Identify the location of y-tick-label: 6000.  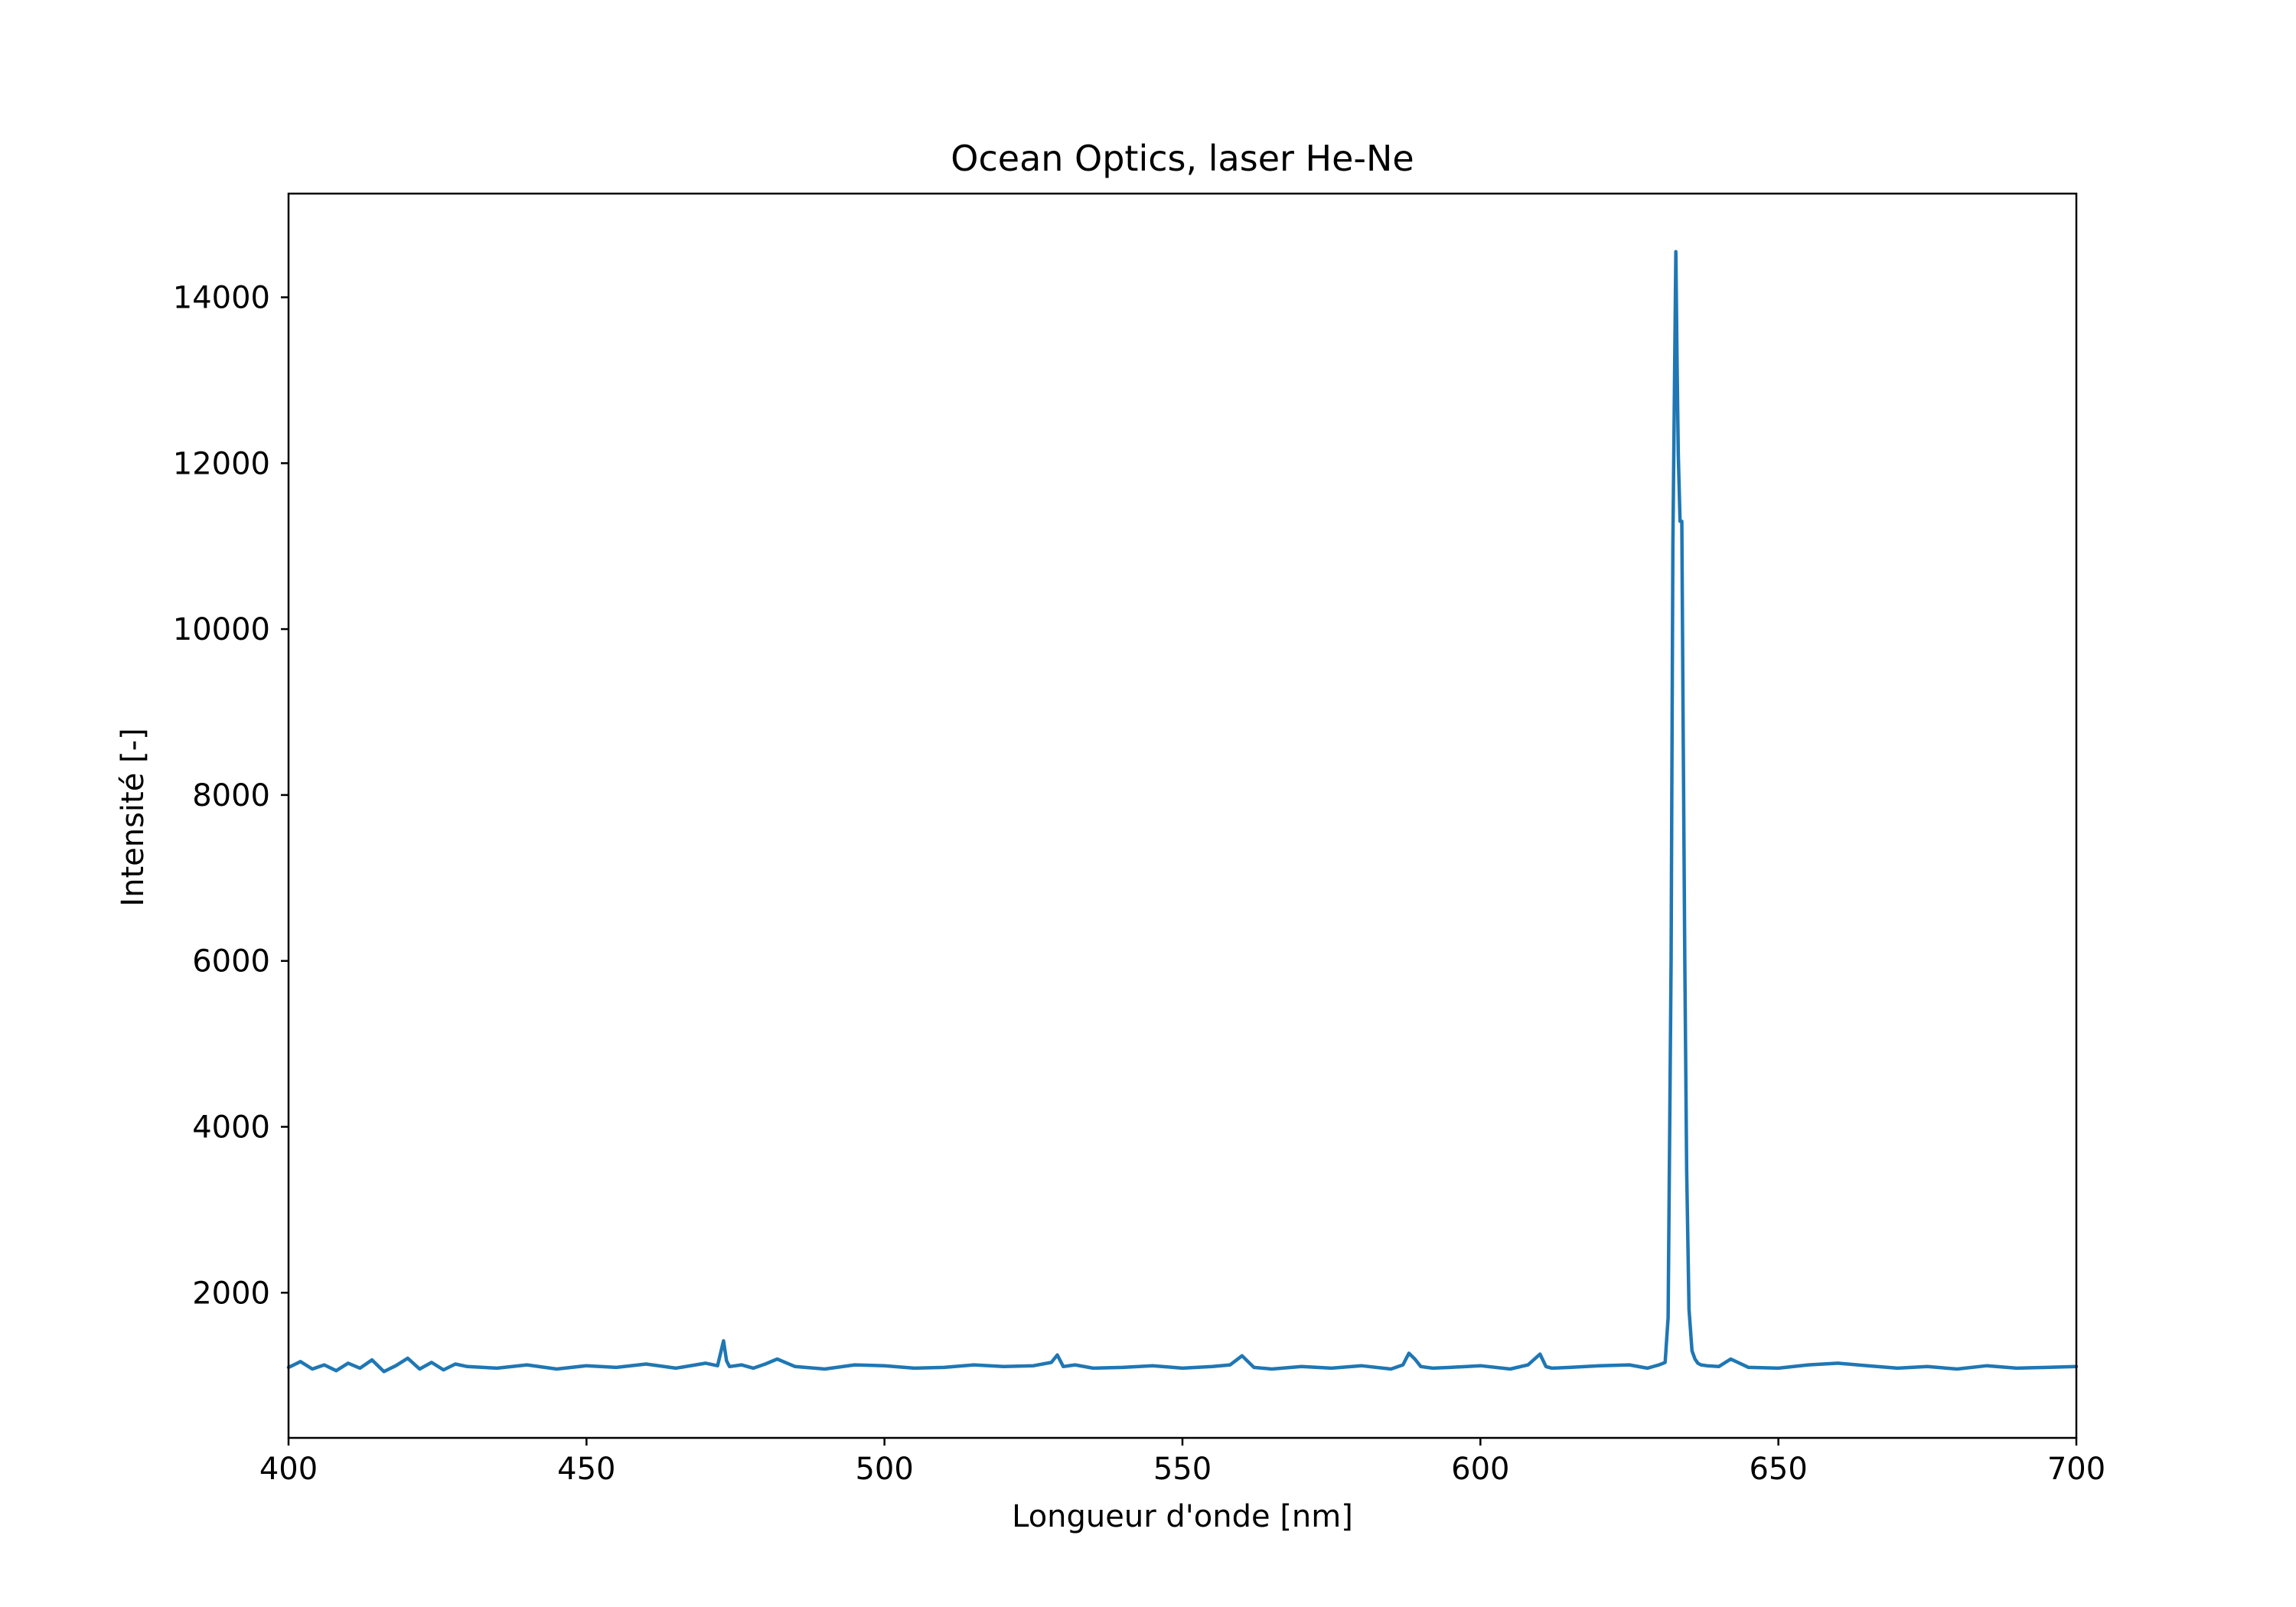
(231, 962).